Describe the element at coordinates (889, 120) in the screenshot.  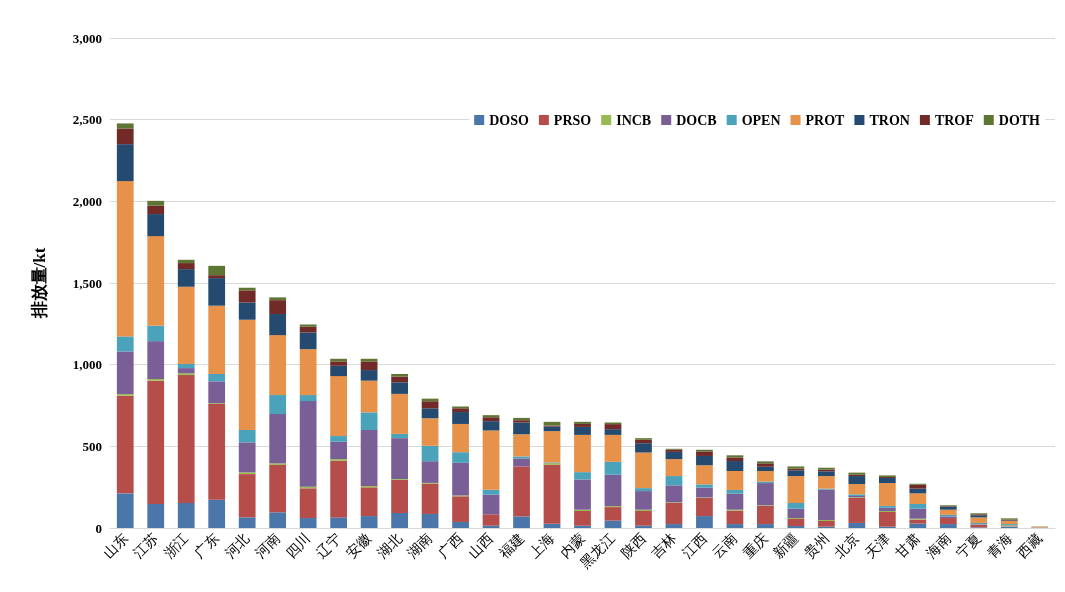
I see `legend-label: TRON` at that location.